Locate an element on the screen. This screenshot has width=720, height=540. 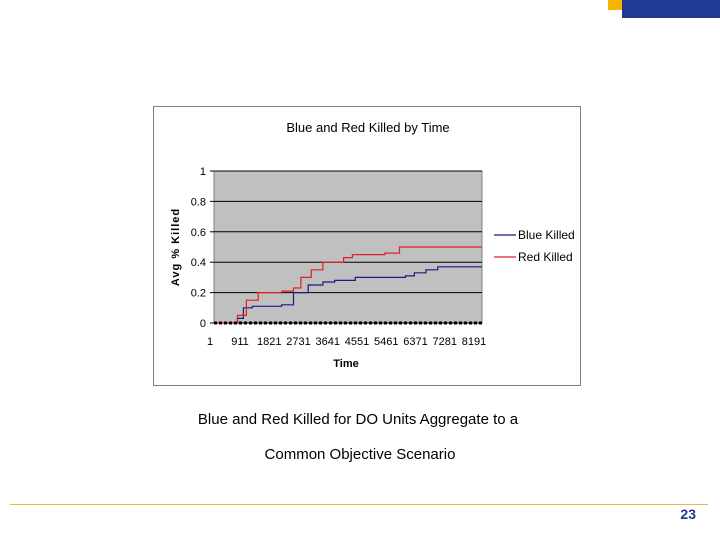
chart-title: Blue and Red Killed by Time is located at coordinates (367, 127).